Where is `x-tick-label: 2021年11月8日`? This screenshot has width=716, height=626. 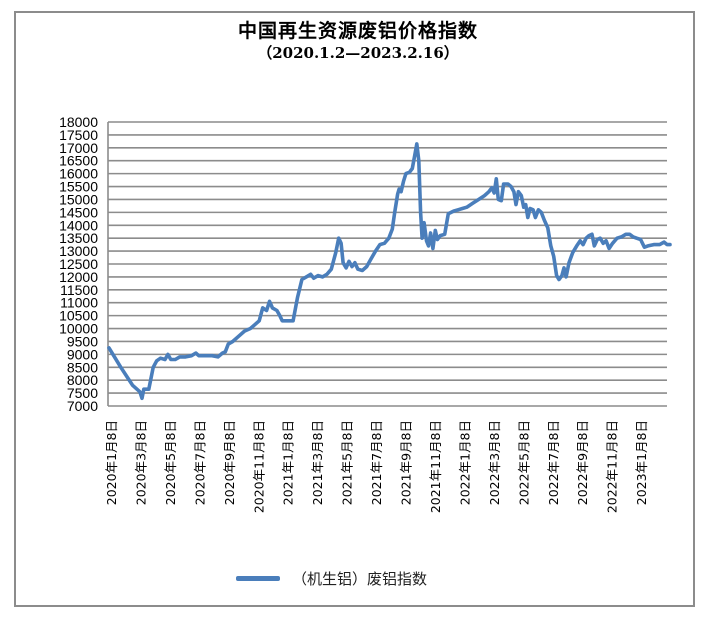
x-tick-label: 2021年11月8日 is located at coordinates (435, 466).